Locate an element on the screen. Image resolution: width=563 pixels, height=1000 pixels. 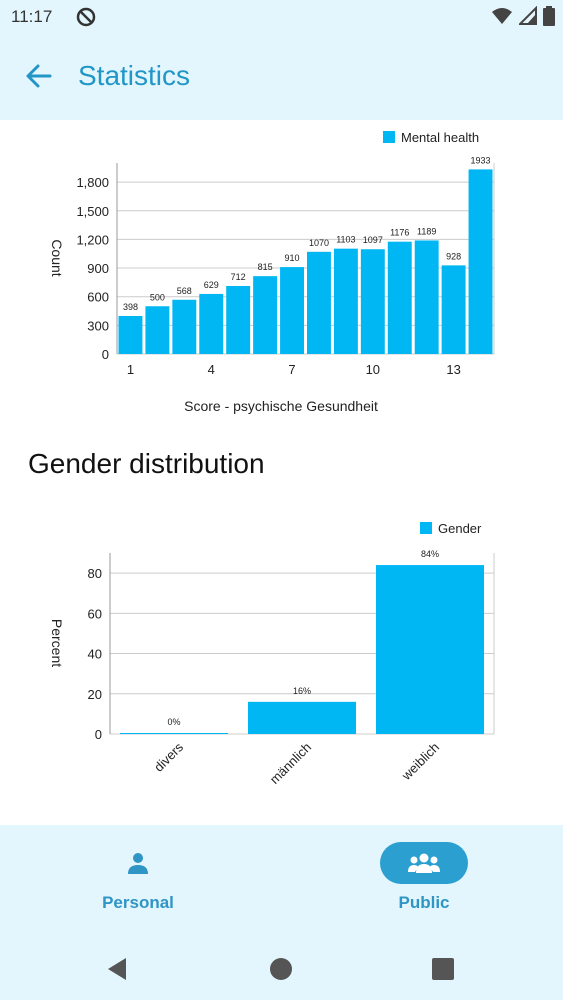
y-tick-label: 300 is located at coordinates (98, 325).